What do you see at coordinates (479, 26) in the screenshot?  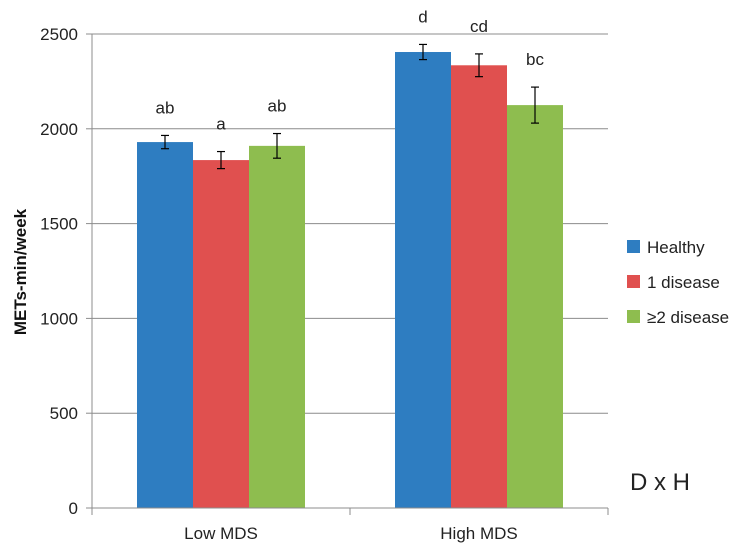 I see `significance-label-1-1: cd` at bounding box center [479, 26].